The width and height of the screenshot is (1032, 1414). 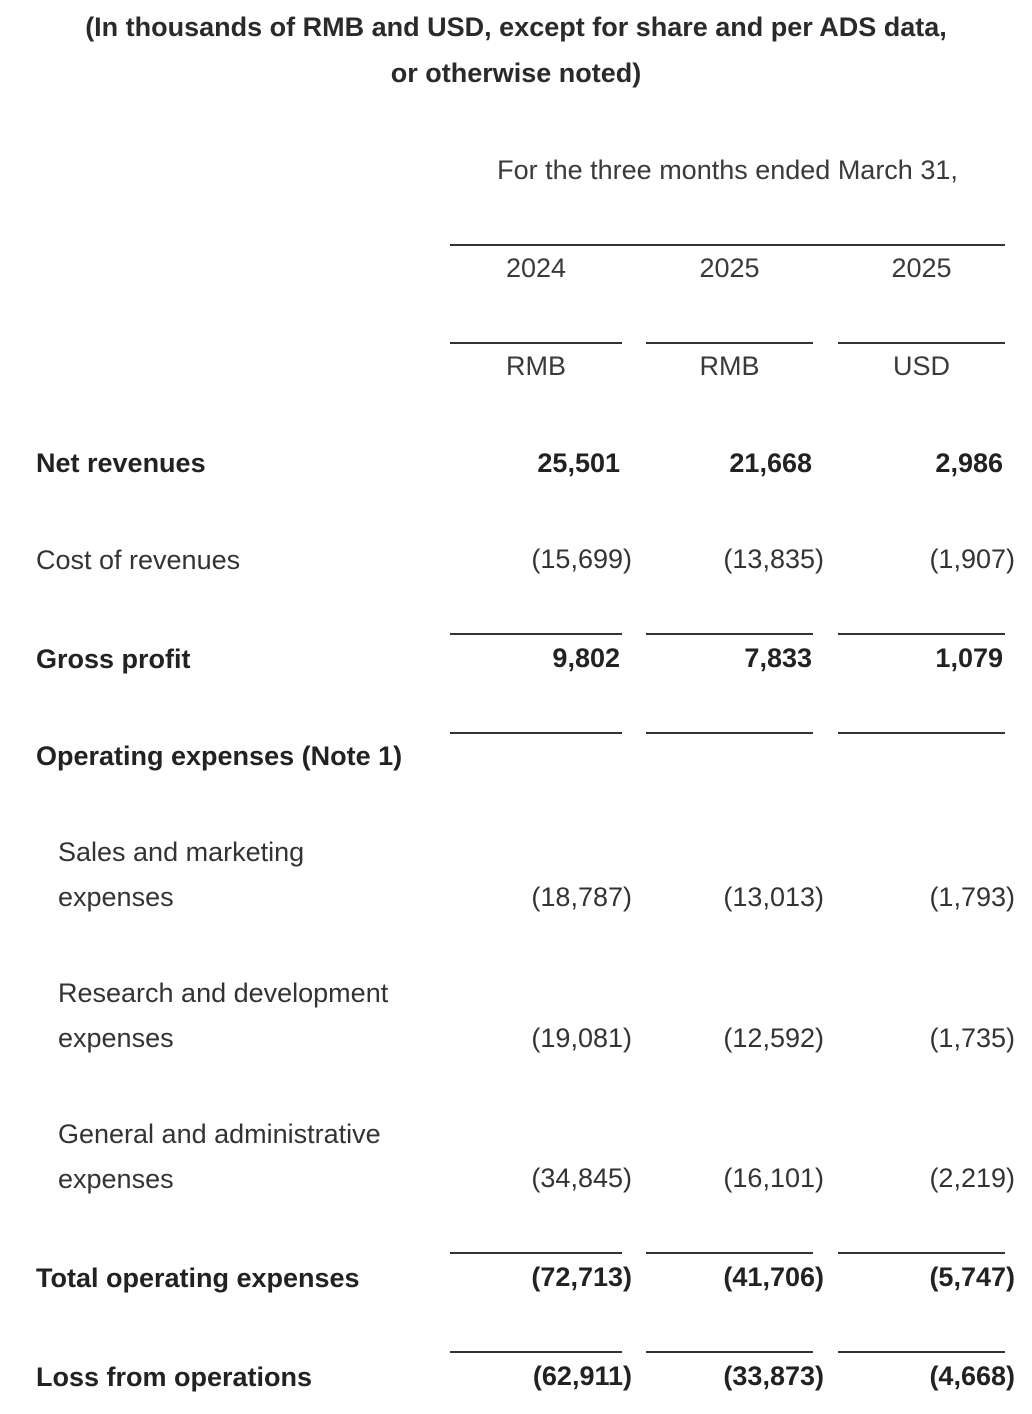 What do you see at coordinates (773, 1178) in the screenshot?
I see `row-general-admin-col2: (16,101)` at bounding box center [773, 1178].